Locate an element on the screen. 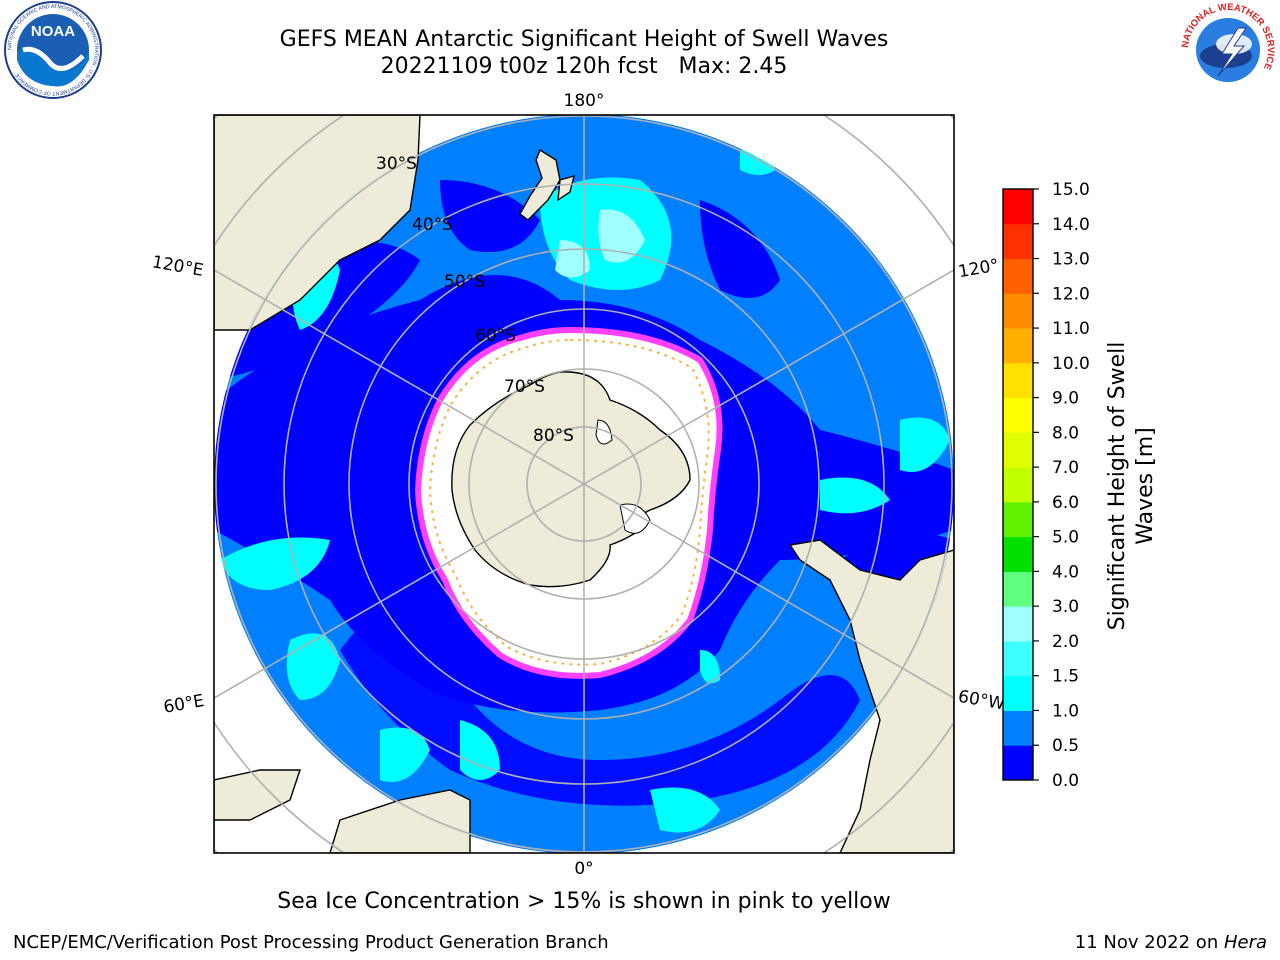 The height and width of the screenshot is (960, 1280). lat-label-60s: 60°S is located at coordinates (495, 336).